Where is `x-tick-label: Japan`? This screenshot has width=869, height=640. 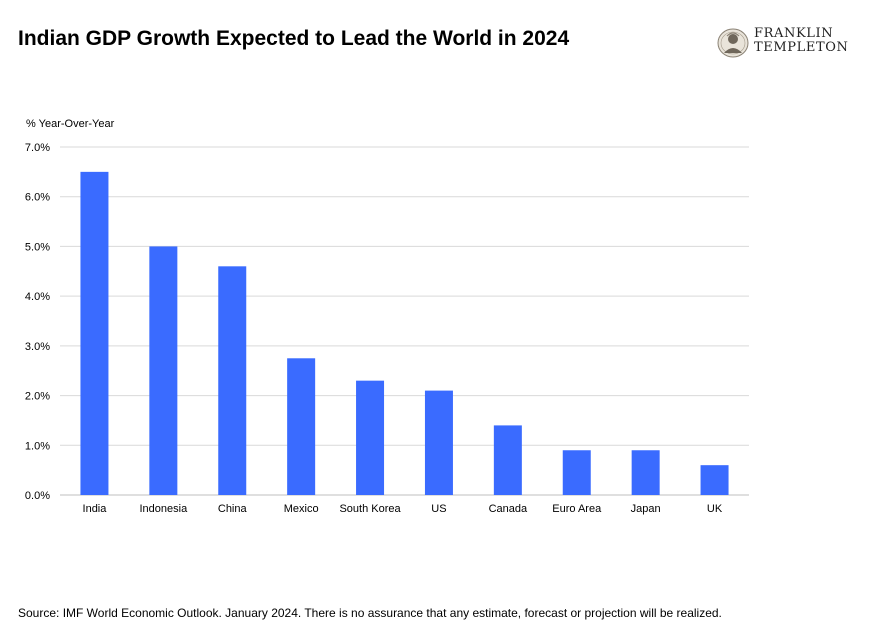
x-tick-label: Japan is located at coordinates (646, 509).